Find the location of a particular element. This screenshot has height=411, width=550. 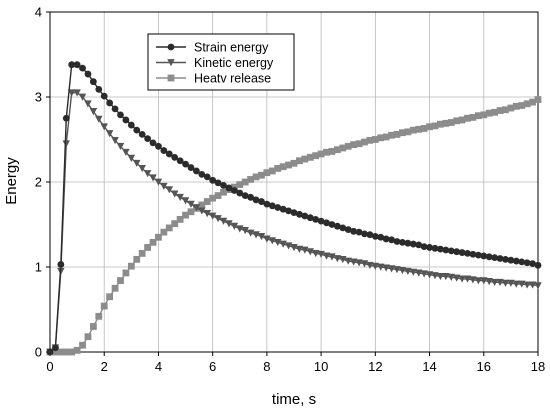

x-tick-label: 18 is located at coordinates (538, 366).